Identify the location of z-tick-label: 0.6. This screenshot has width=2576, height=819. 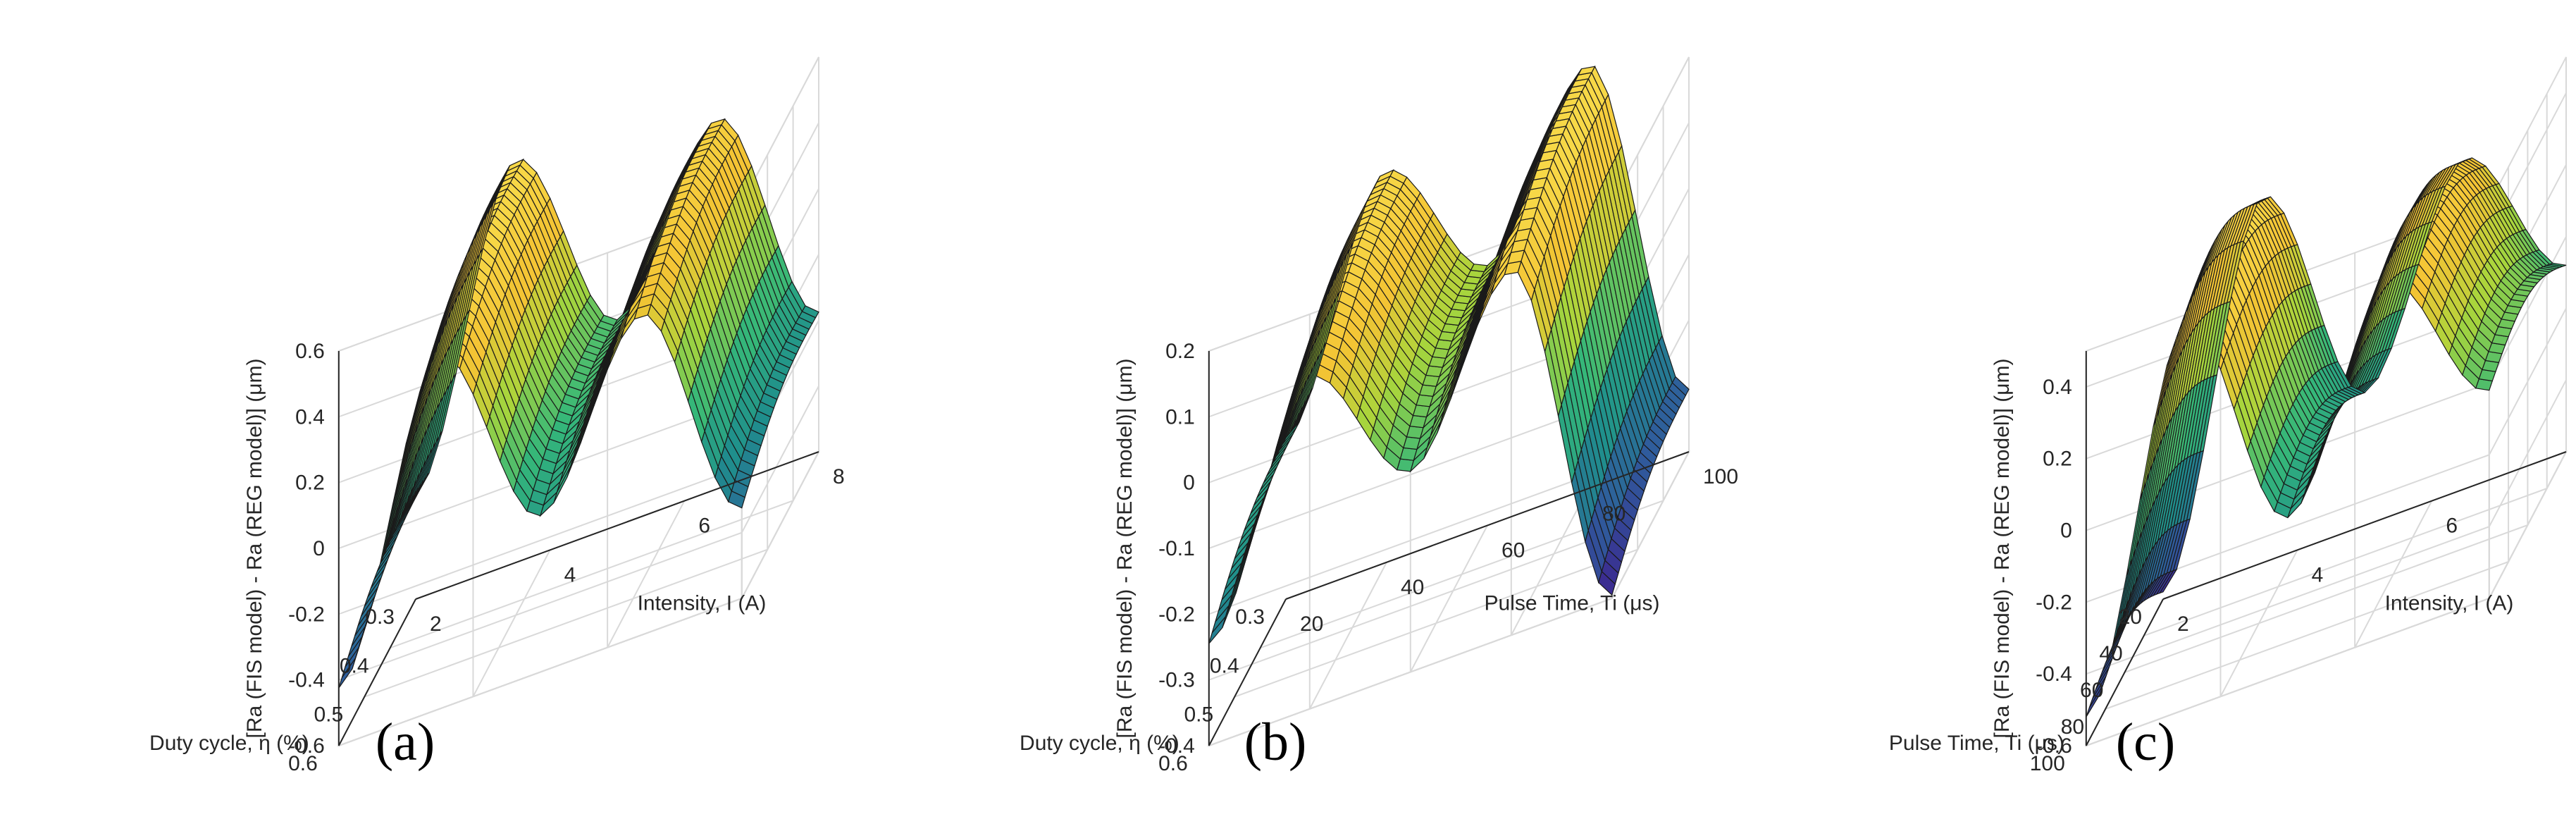
(310, 351).